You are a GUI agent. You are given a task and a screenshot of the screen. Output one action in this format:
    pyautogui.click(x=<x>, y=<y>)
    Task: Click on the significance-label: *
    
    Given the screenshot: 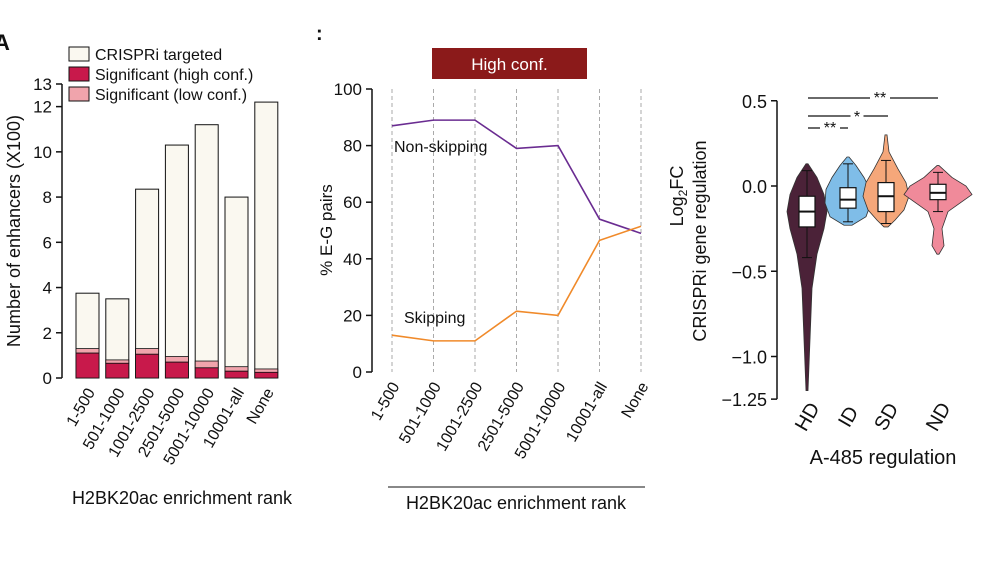 What is the action you would take?
    pyautogui.click(x=857, y=117)
    